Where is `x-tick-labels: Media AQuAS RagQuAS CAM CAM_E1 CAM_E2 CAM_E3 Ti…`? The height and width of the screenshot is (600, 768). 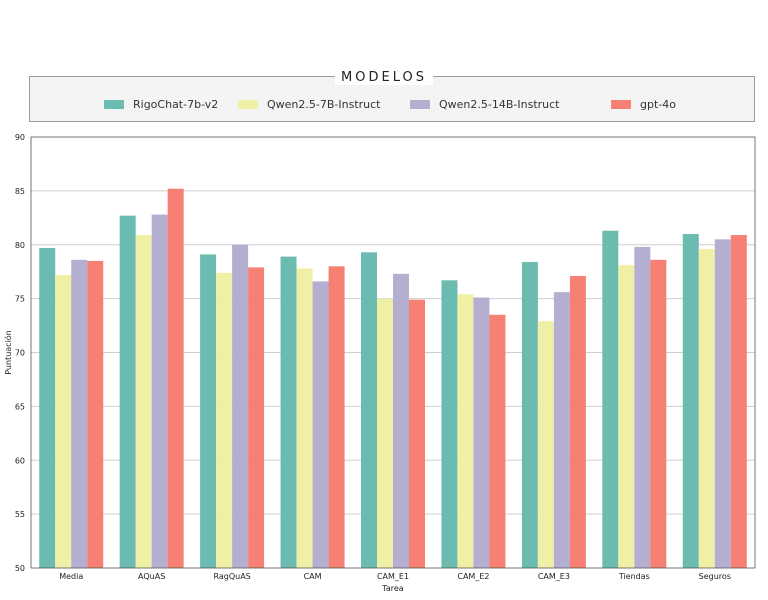 x-tick-labels: Media AQuAS RagQuAS CAM CAM_E1 CAM_E2 CAM_E3 Ti… is located at coordinates (395, 576).